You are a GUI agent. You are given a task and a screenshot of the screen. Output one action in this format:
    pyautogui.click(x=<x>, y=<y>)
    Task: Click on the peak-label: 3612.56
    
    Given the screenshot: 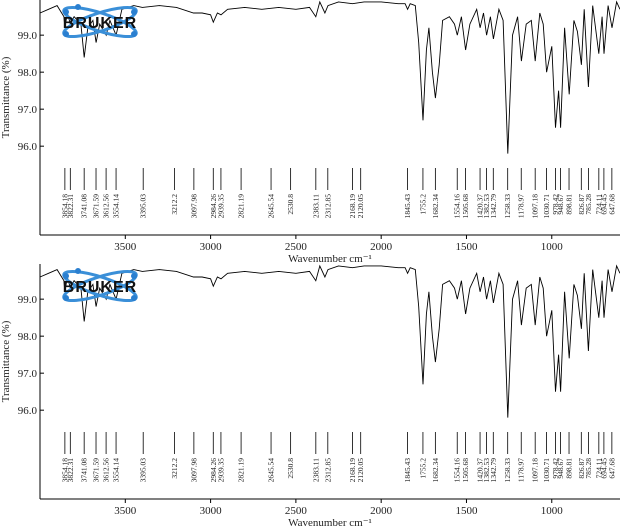 What is the action you would take?
    pyautogui.click(x=106, y=470)
    